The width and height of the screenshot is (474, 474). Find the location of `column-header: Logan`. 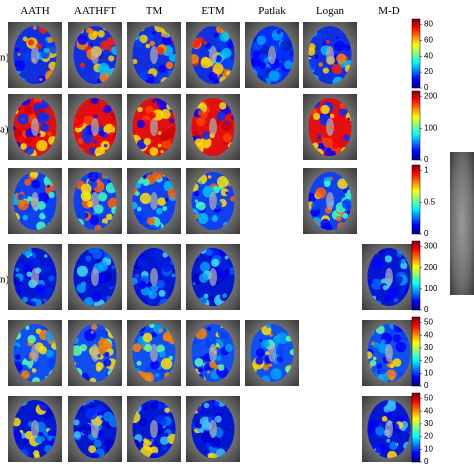

column-header: Logan is located at coordinates (330, 11).